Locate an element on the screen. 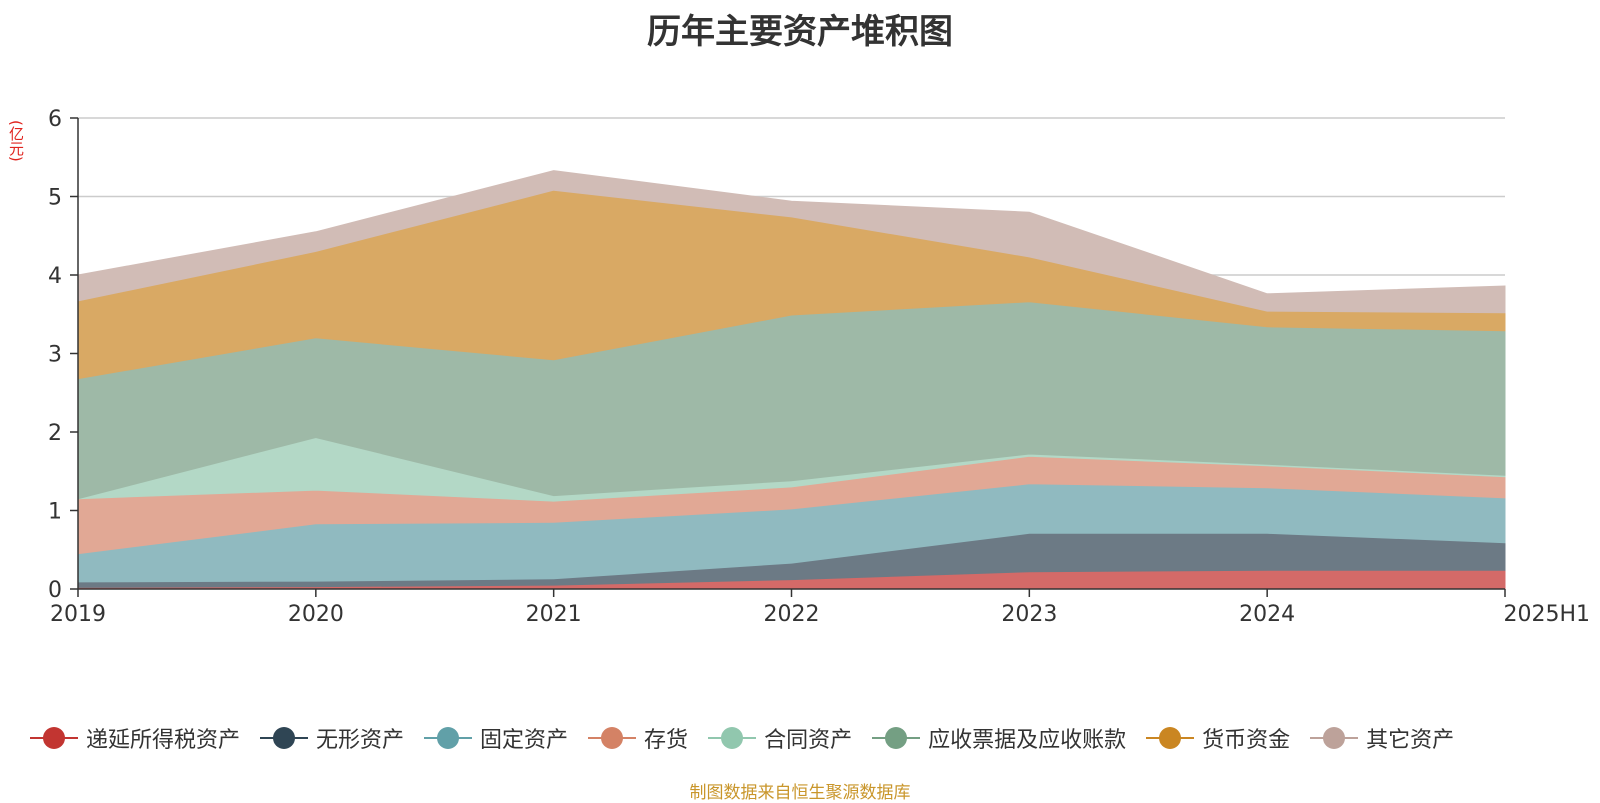 Image resolution: width=1600 pixels, height=803 pixels. legend-label: 递延所得税资产 is located at coordinates (163, 740).